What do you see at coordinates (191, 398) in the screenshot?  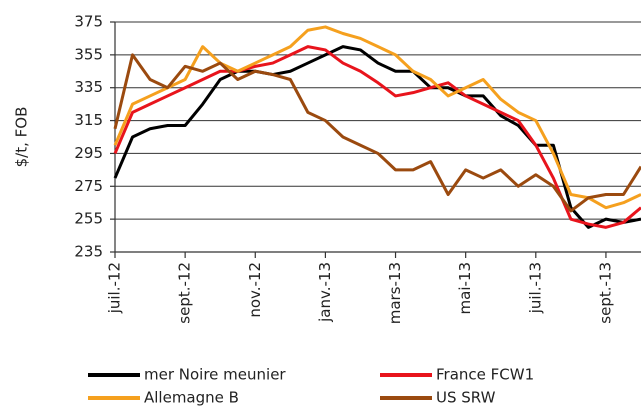 I see `legend-label: Allemagne B` at bounding box center [191, 398].